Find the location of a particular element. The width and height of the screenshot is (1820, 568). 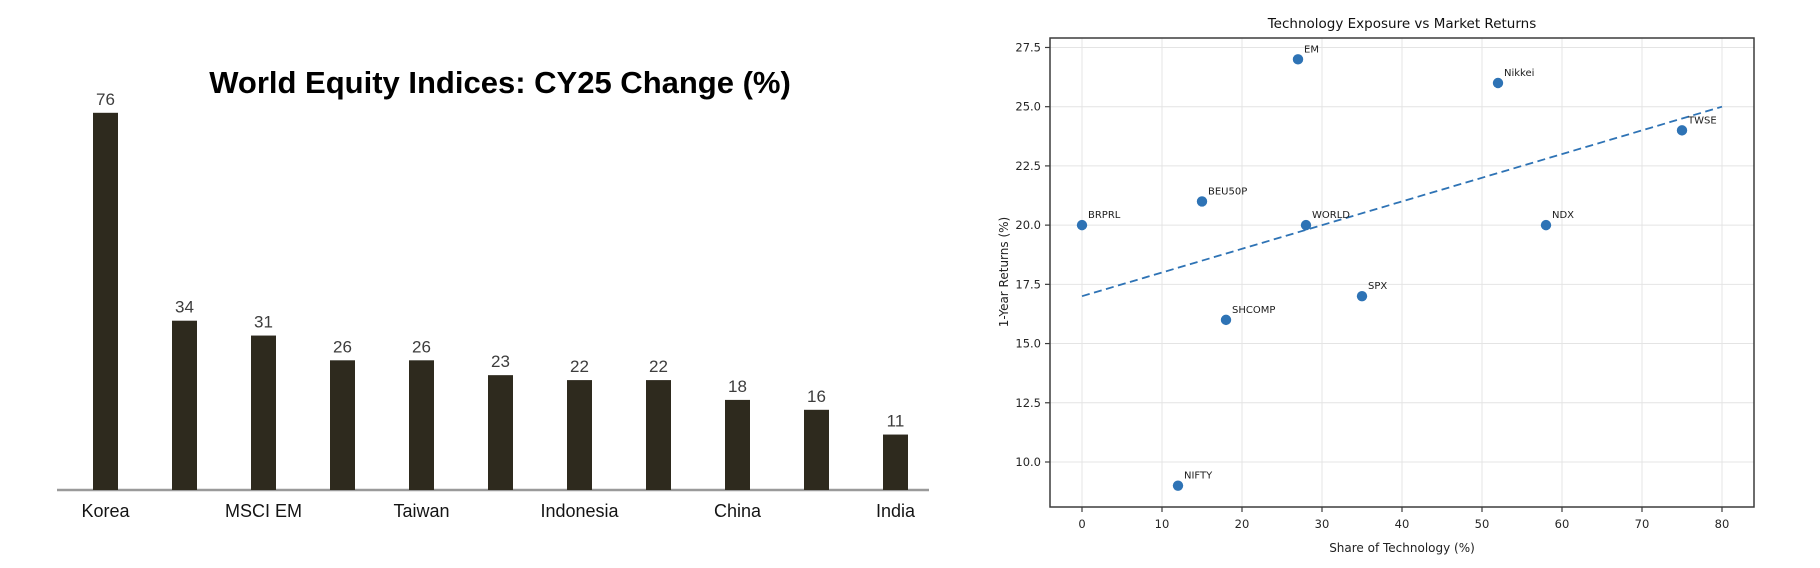

y-tick-label: 20.0 is located at coordinates (1028, 225).